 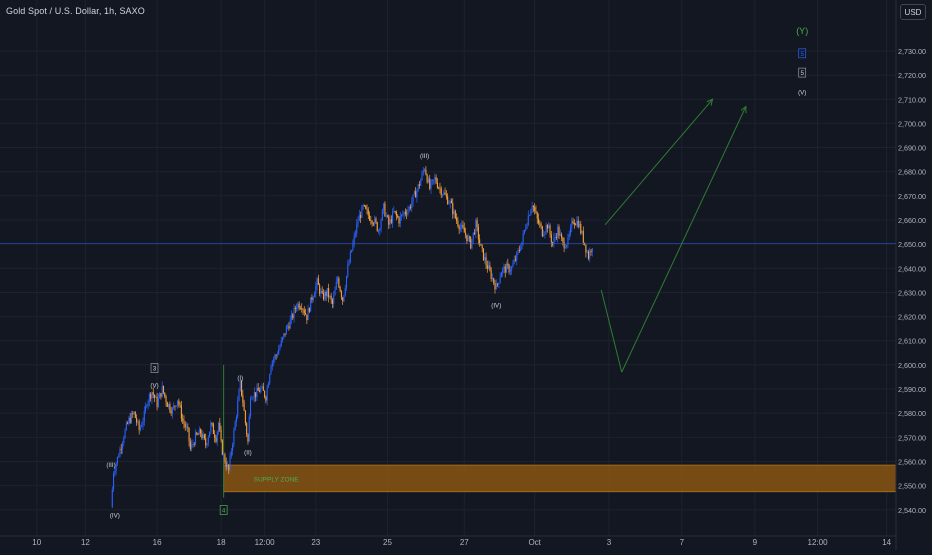 I want to click on wave-label: 3, so click(x=155, y=369).